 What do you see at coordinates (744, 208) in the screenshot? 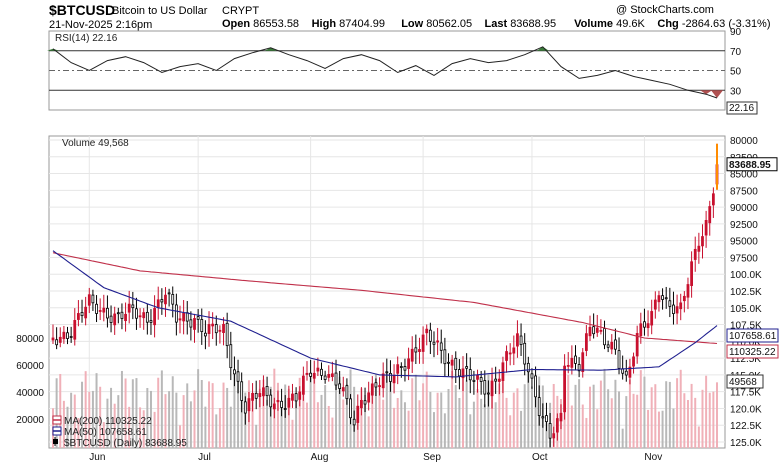
I see `price-tick-label: 90000` at bounding box center [744, 208].